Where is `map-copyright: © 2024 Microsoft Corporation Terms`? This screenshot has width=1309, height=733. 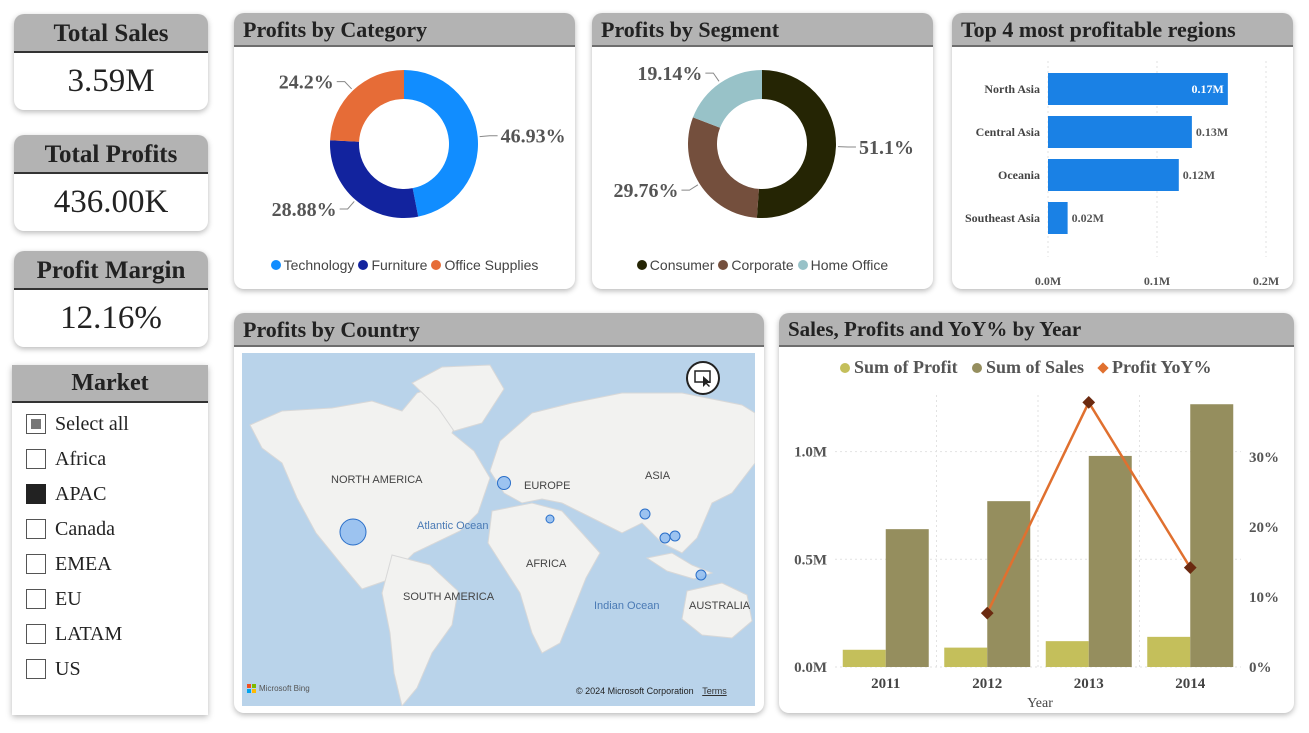 map-copyright: © 2024 Microsoft Corporation Terms is located at coordinates (651, 691).